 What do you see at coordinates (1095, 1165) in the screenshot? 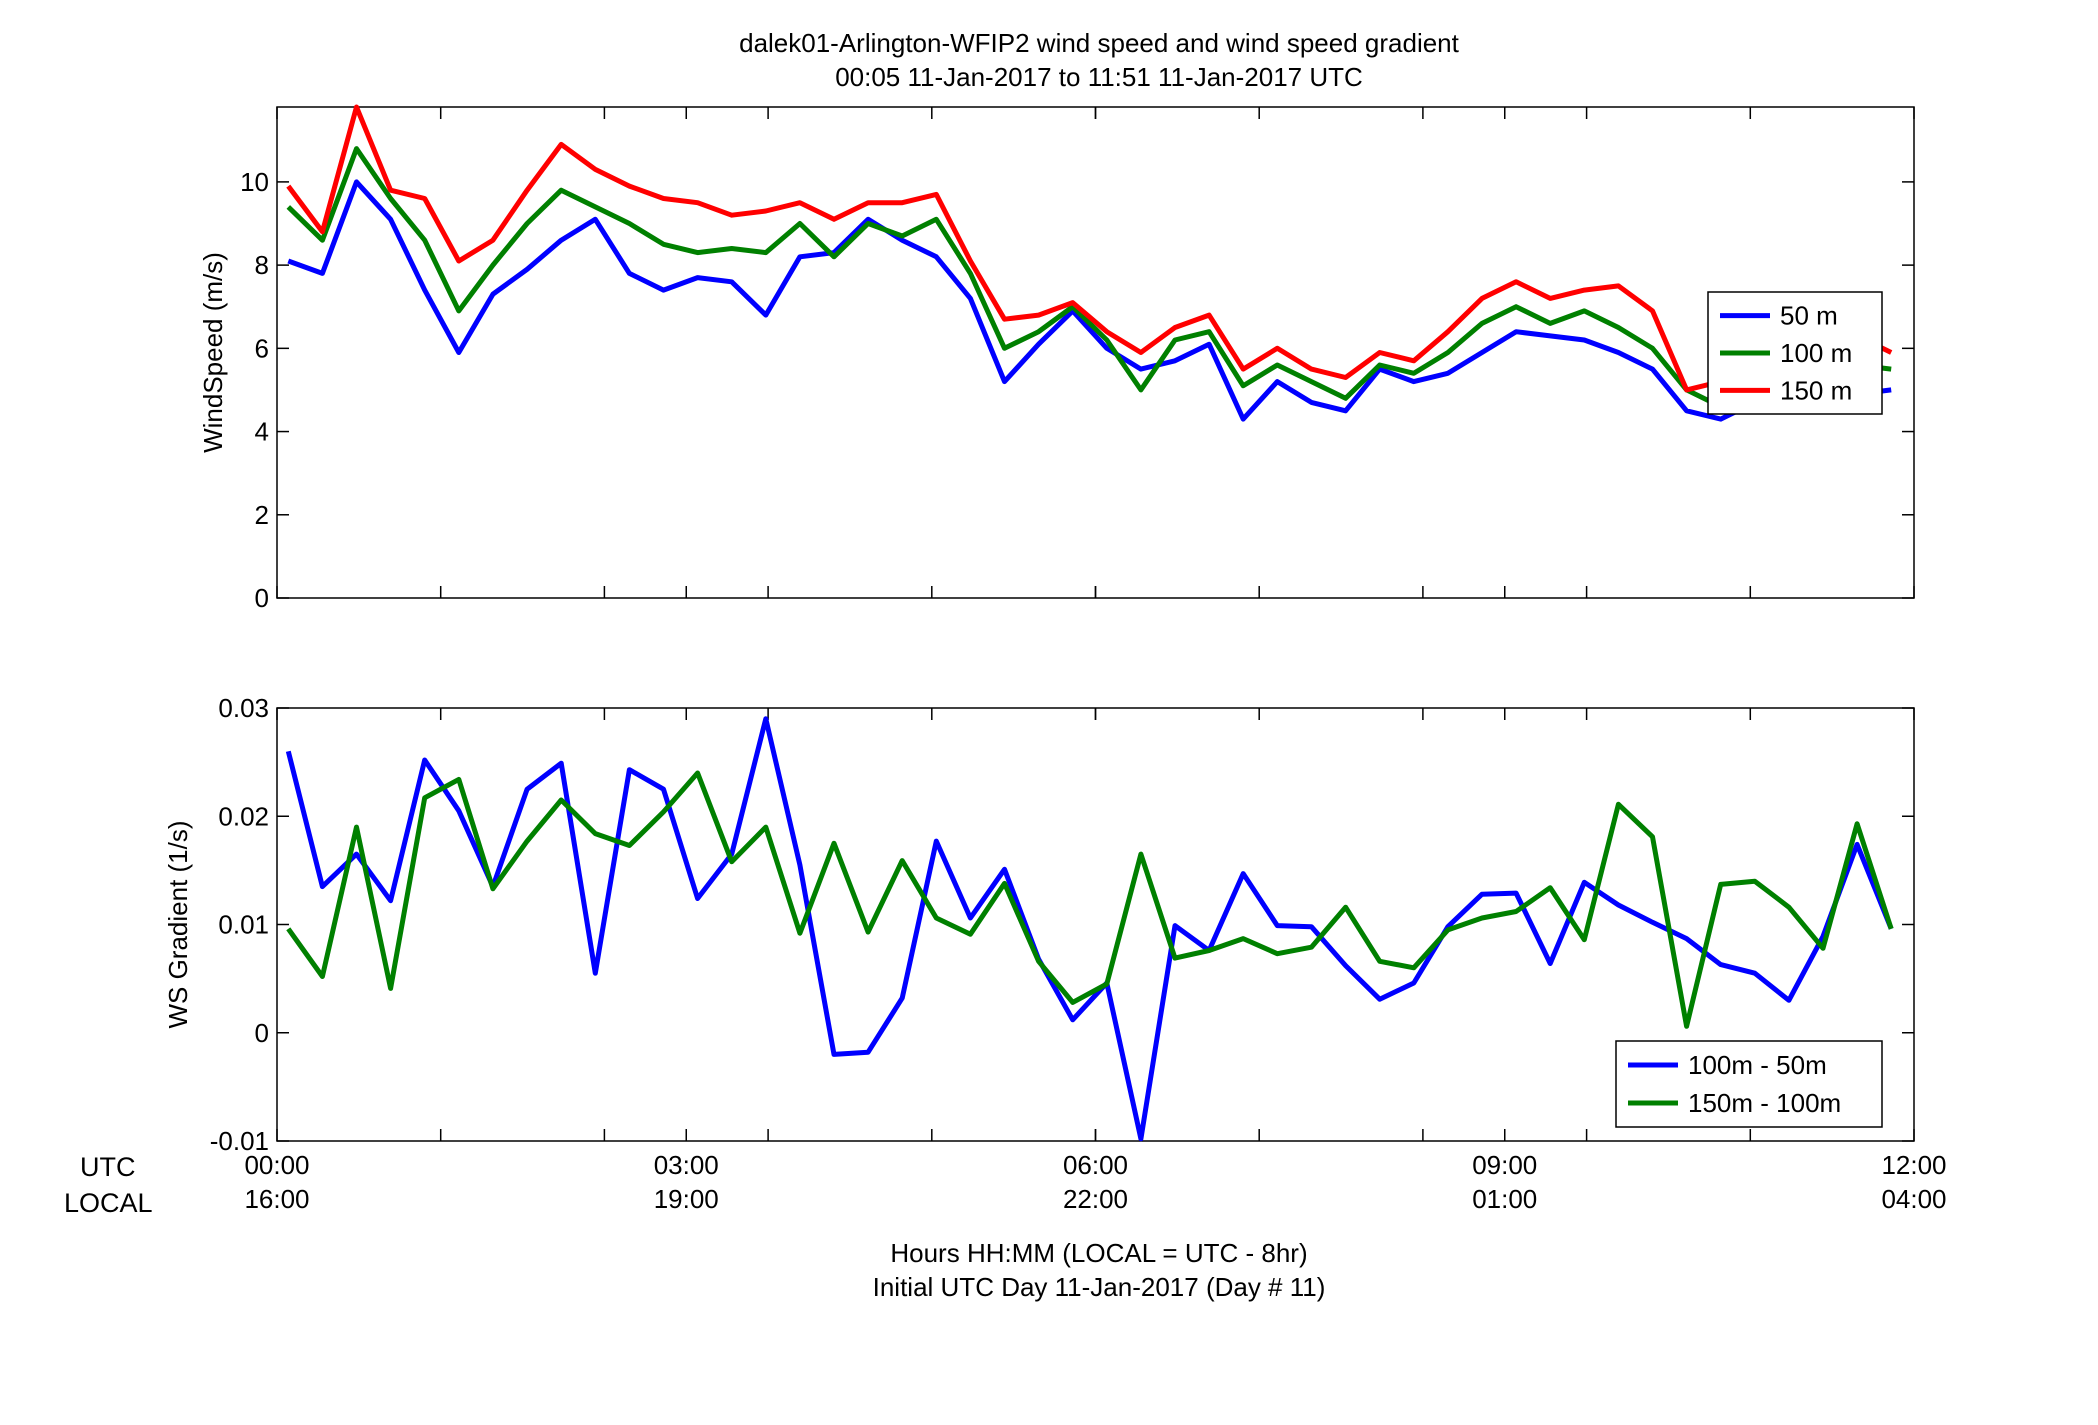
I see `x-tick-label-utc: 06:00` at bounding box center [1095, 1165].